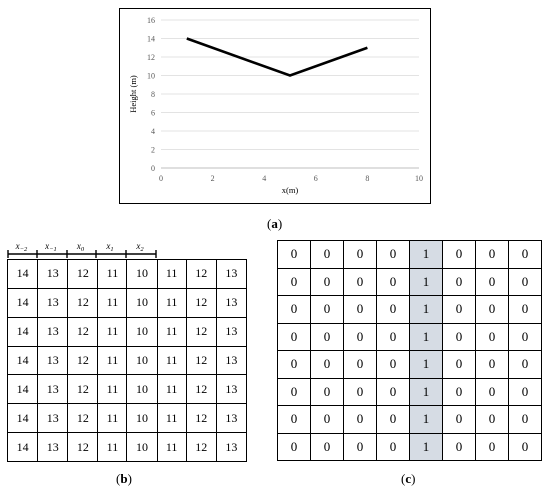  What do you see at coordinates (151, 57) in the screenshot?
I see `y-tick-label: 12` at bounding box center [151, 57].